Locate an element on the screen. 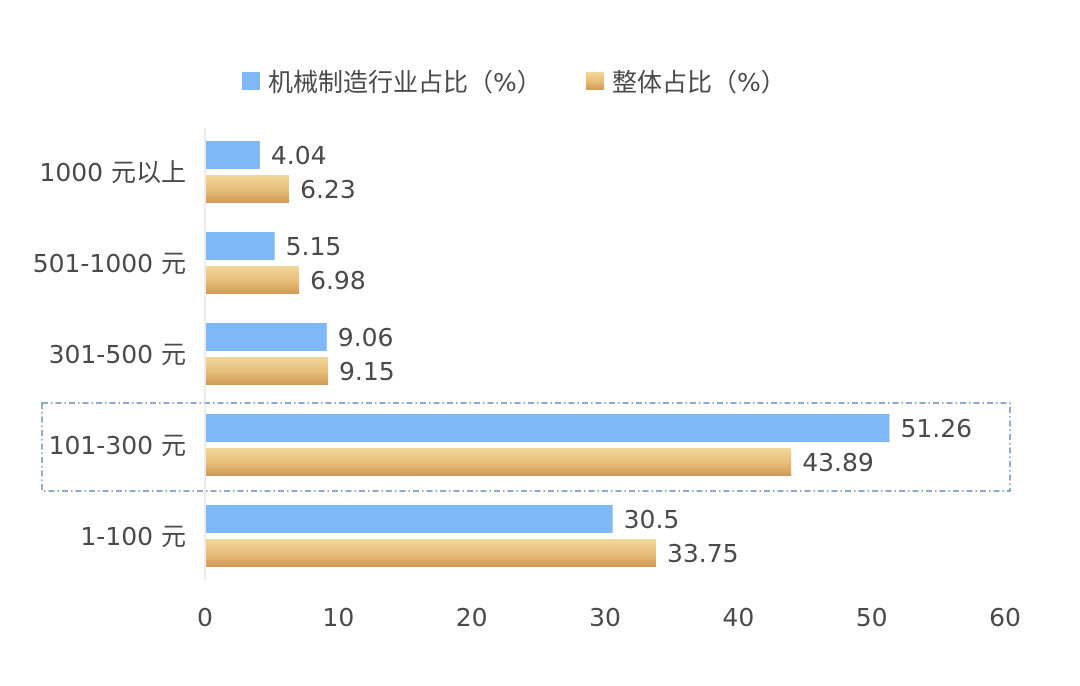 Image resolution: width=1080 pixels, height=686 pixels. category-label: 1000 元以上 is located at coordinates (112, 172).